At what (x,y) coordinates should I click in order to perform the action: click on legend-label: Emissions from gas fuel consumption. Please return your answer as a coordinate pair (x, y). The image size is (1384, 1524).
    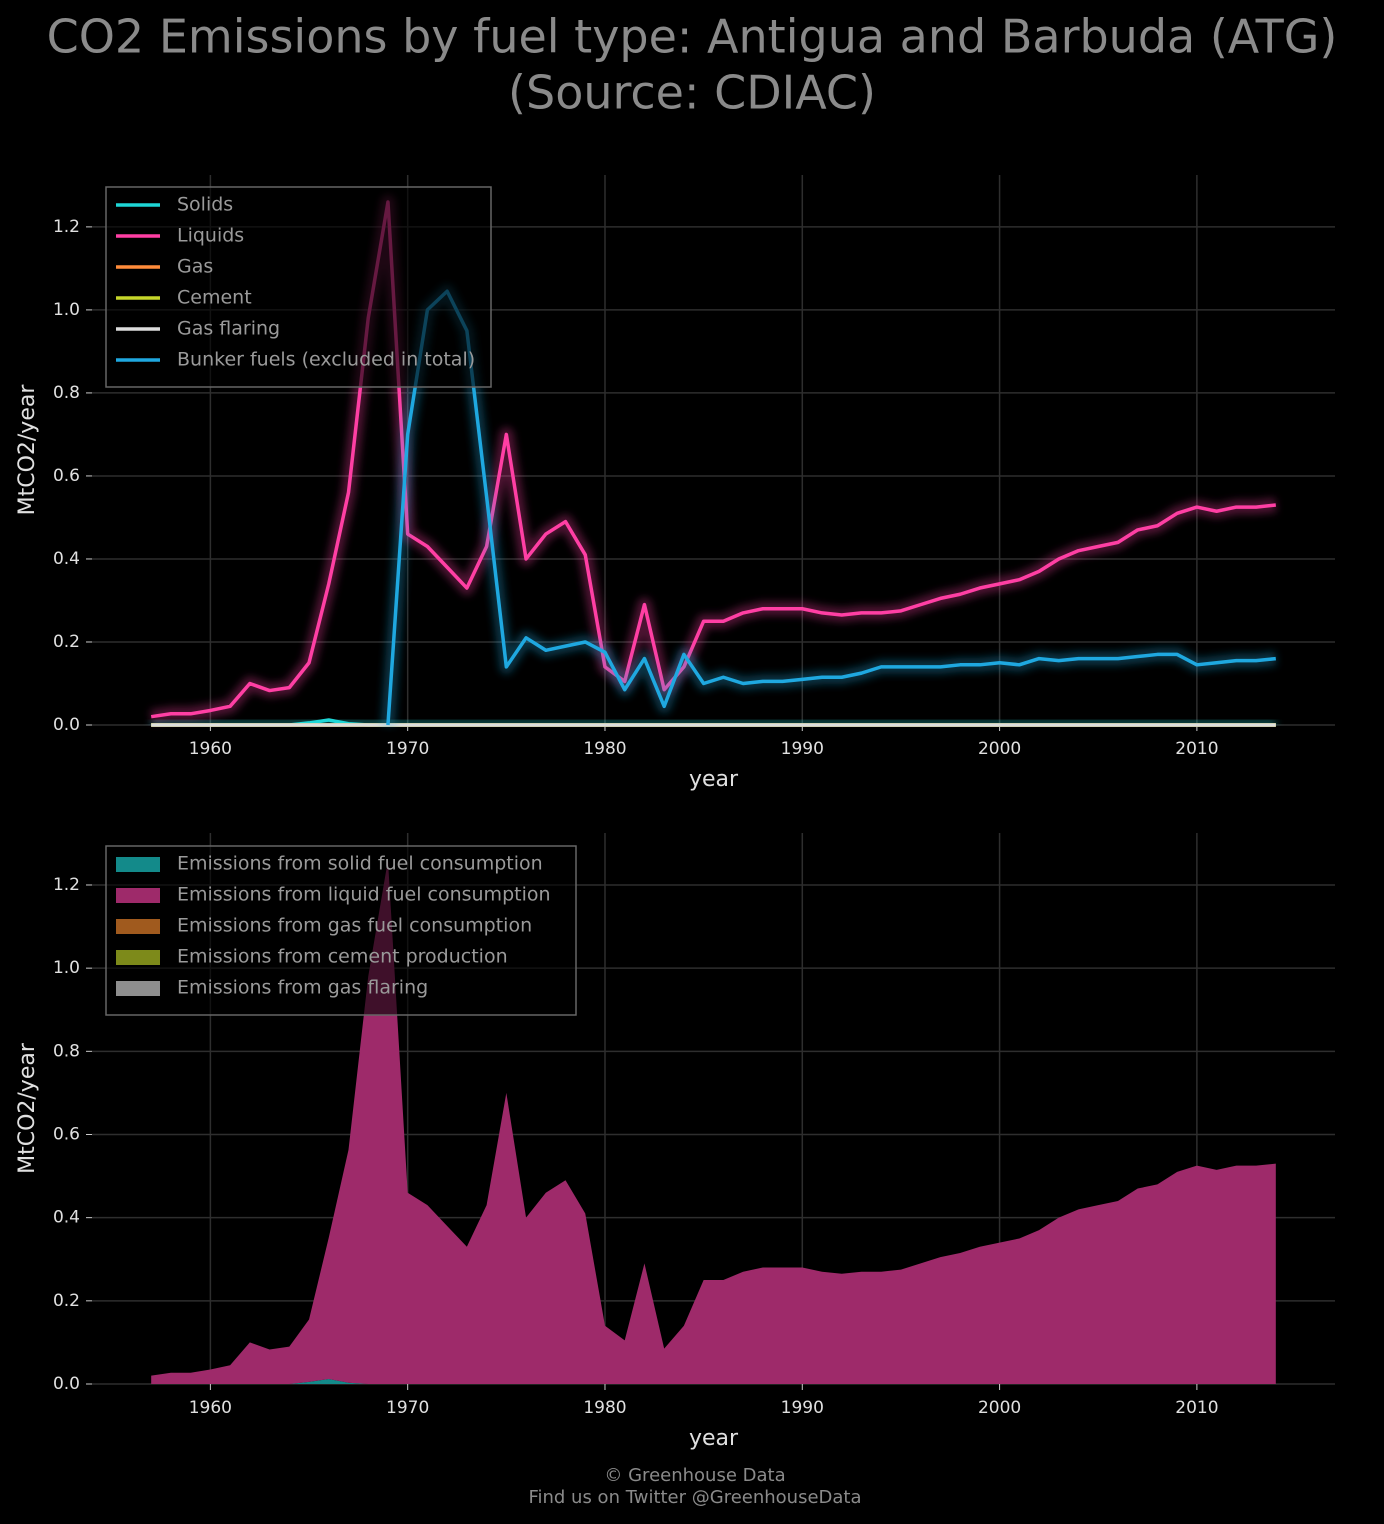
    Looking at the image, I should click on (354, 926).